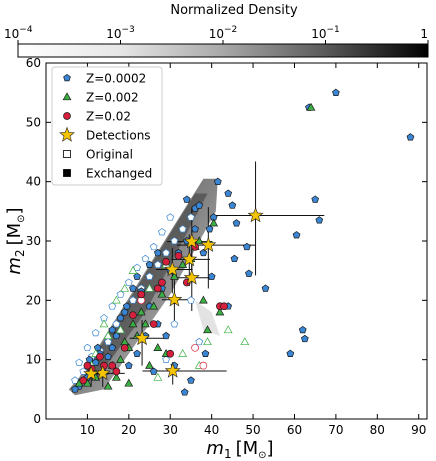 Image resolution: width=436 pixels, height=461 pixels. I want to click on y-tick-label: 60, so click(33, 63).